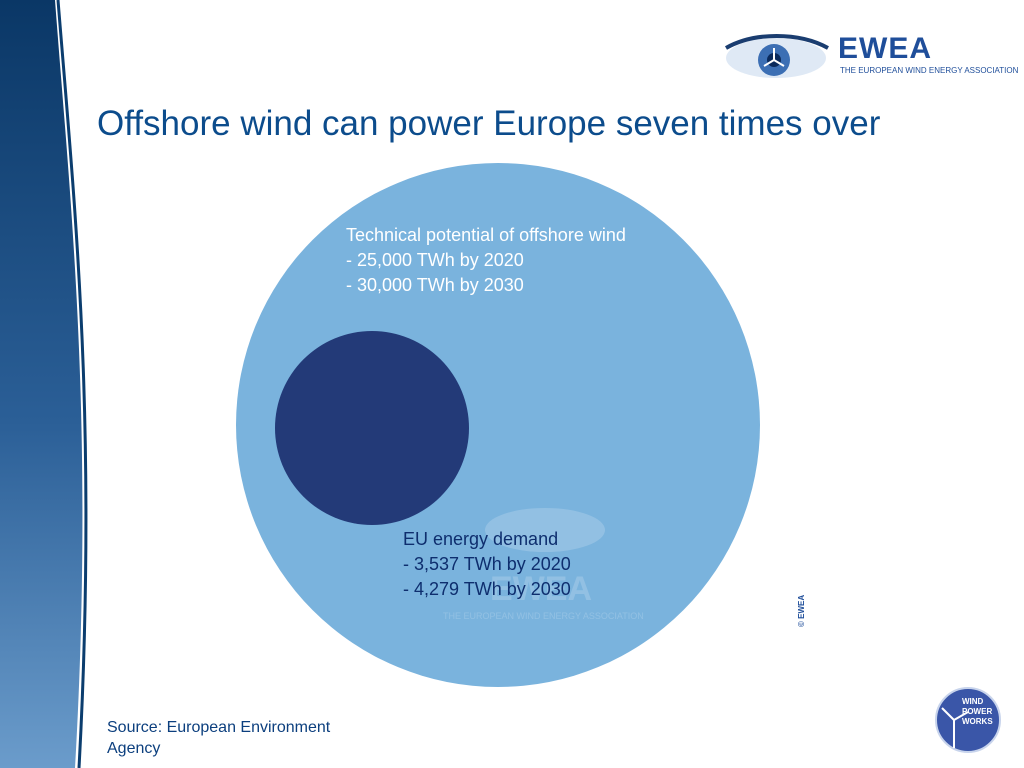 This screenshot has height=768, width=1024. I want to click on eu-demand-circle, so click(372, 428).